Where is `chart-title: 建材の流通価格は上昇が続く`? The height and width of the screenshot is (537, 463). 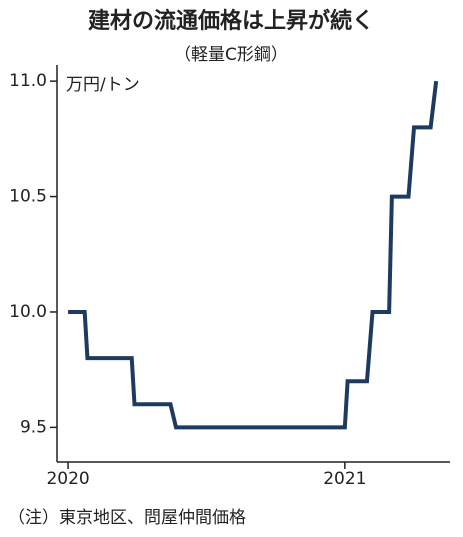 chart-title: 建材の流通価格は上昇が続く is located at coordinates (231, 21).